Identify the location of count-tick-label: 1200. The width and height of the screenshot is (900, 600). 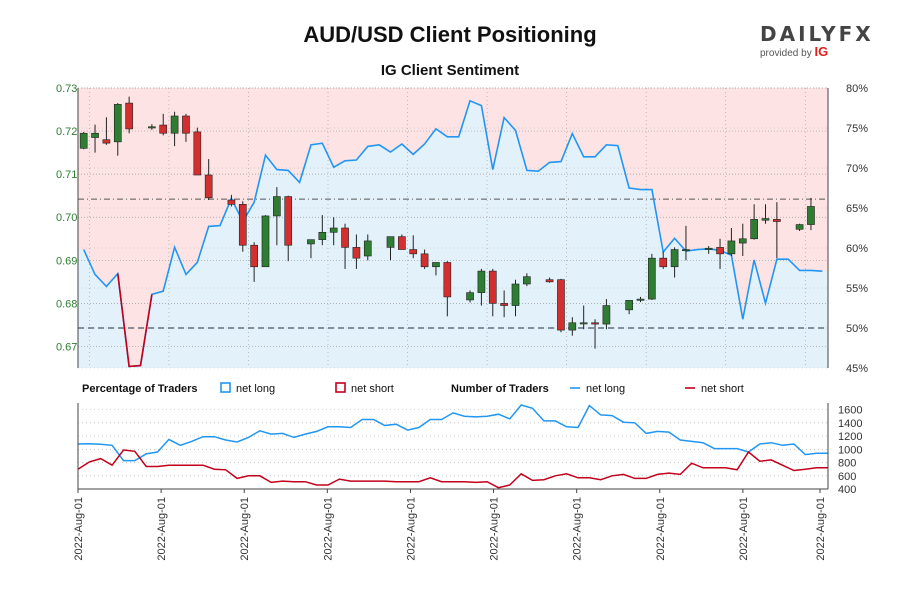
(850, 437).